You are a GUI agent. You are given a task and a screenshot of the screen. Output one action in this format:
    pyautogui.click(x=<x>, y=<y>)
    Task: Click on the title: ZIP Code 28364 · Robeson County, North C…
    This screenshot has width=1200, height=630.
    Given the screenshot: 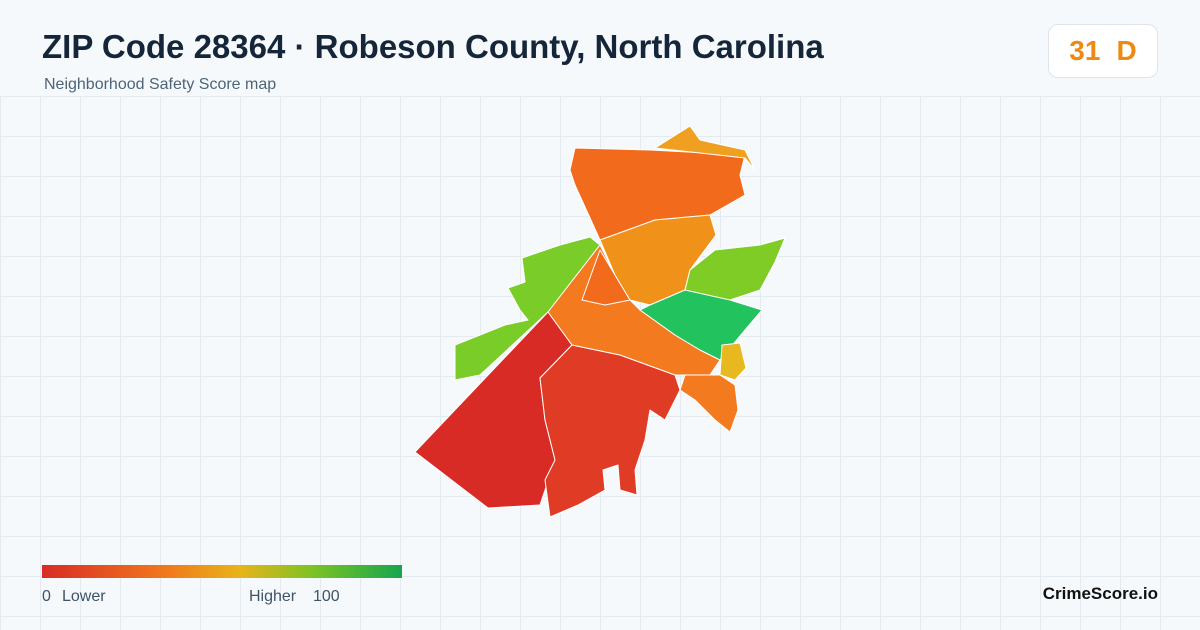 What is the action you would take?
    pyautogui.click(x=433, y=46)
    